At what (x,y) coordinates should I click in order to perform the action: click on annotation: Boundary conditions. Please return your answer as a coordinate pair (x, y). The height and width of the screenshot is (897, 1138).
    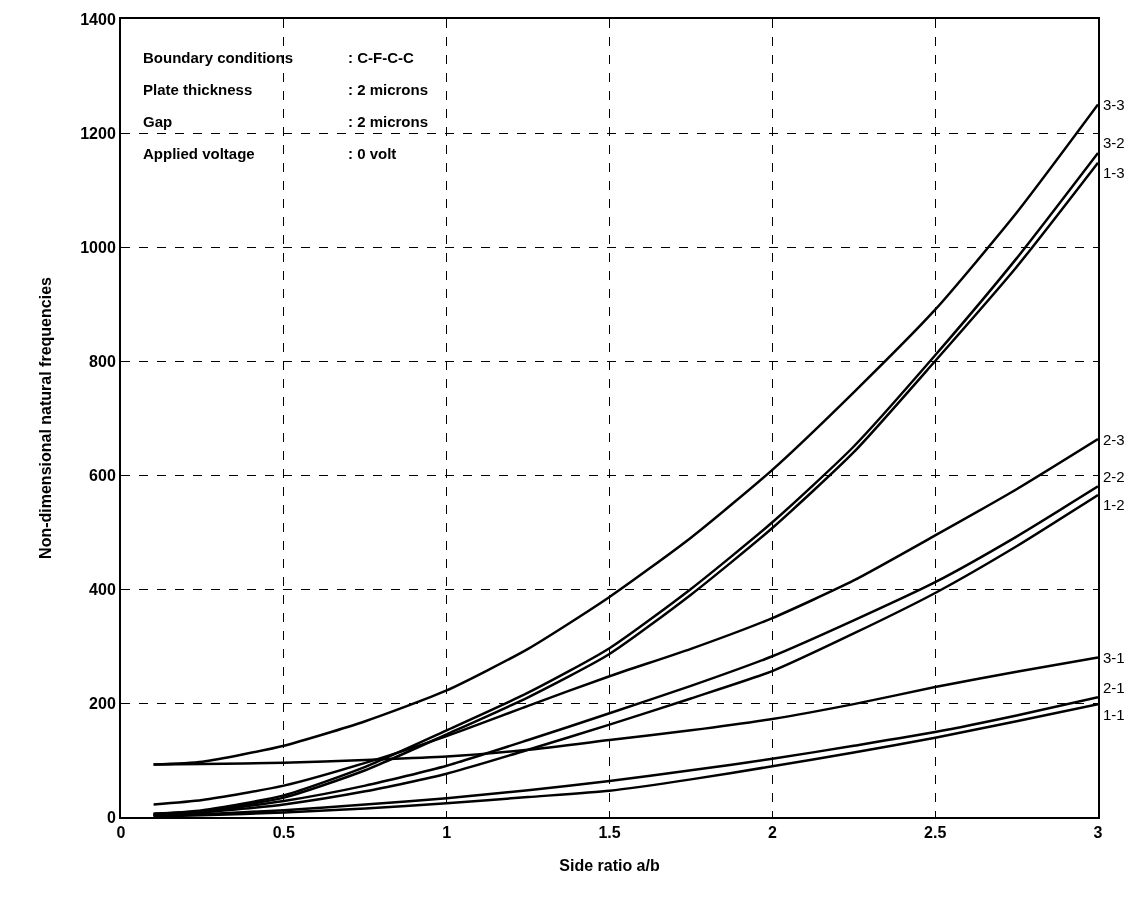
    Looking at the image, I should click on (218, 57).